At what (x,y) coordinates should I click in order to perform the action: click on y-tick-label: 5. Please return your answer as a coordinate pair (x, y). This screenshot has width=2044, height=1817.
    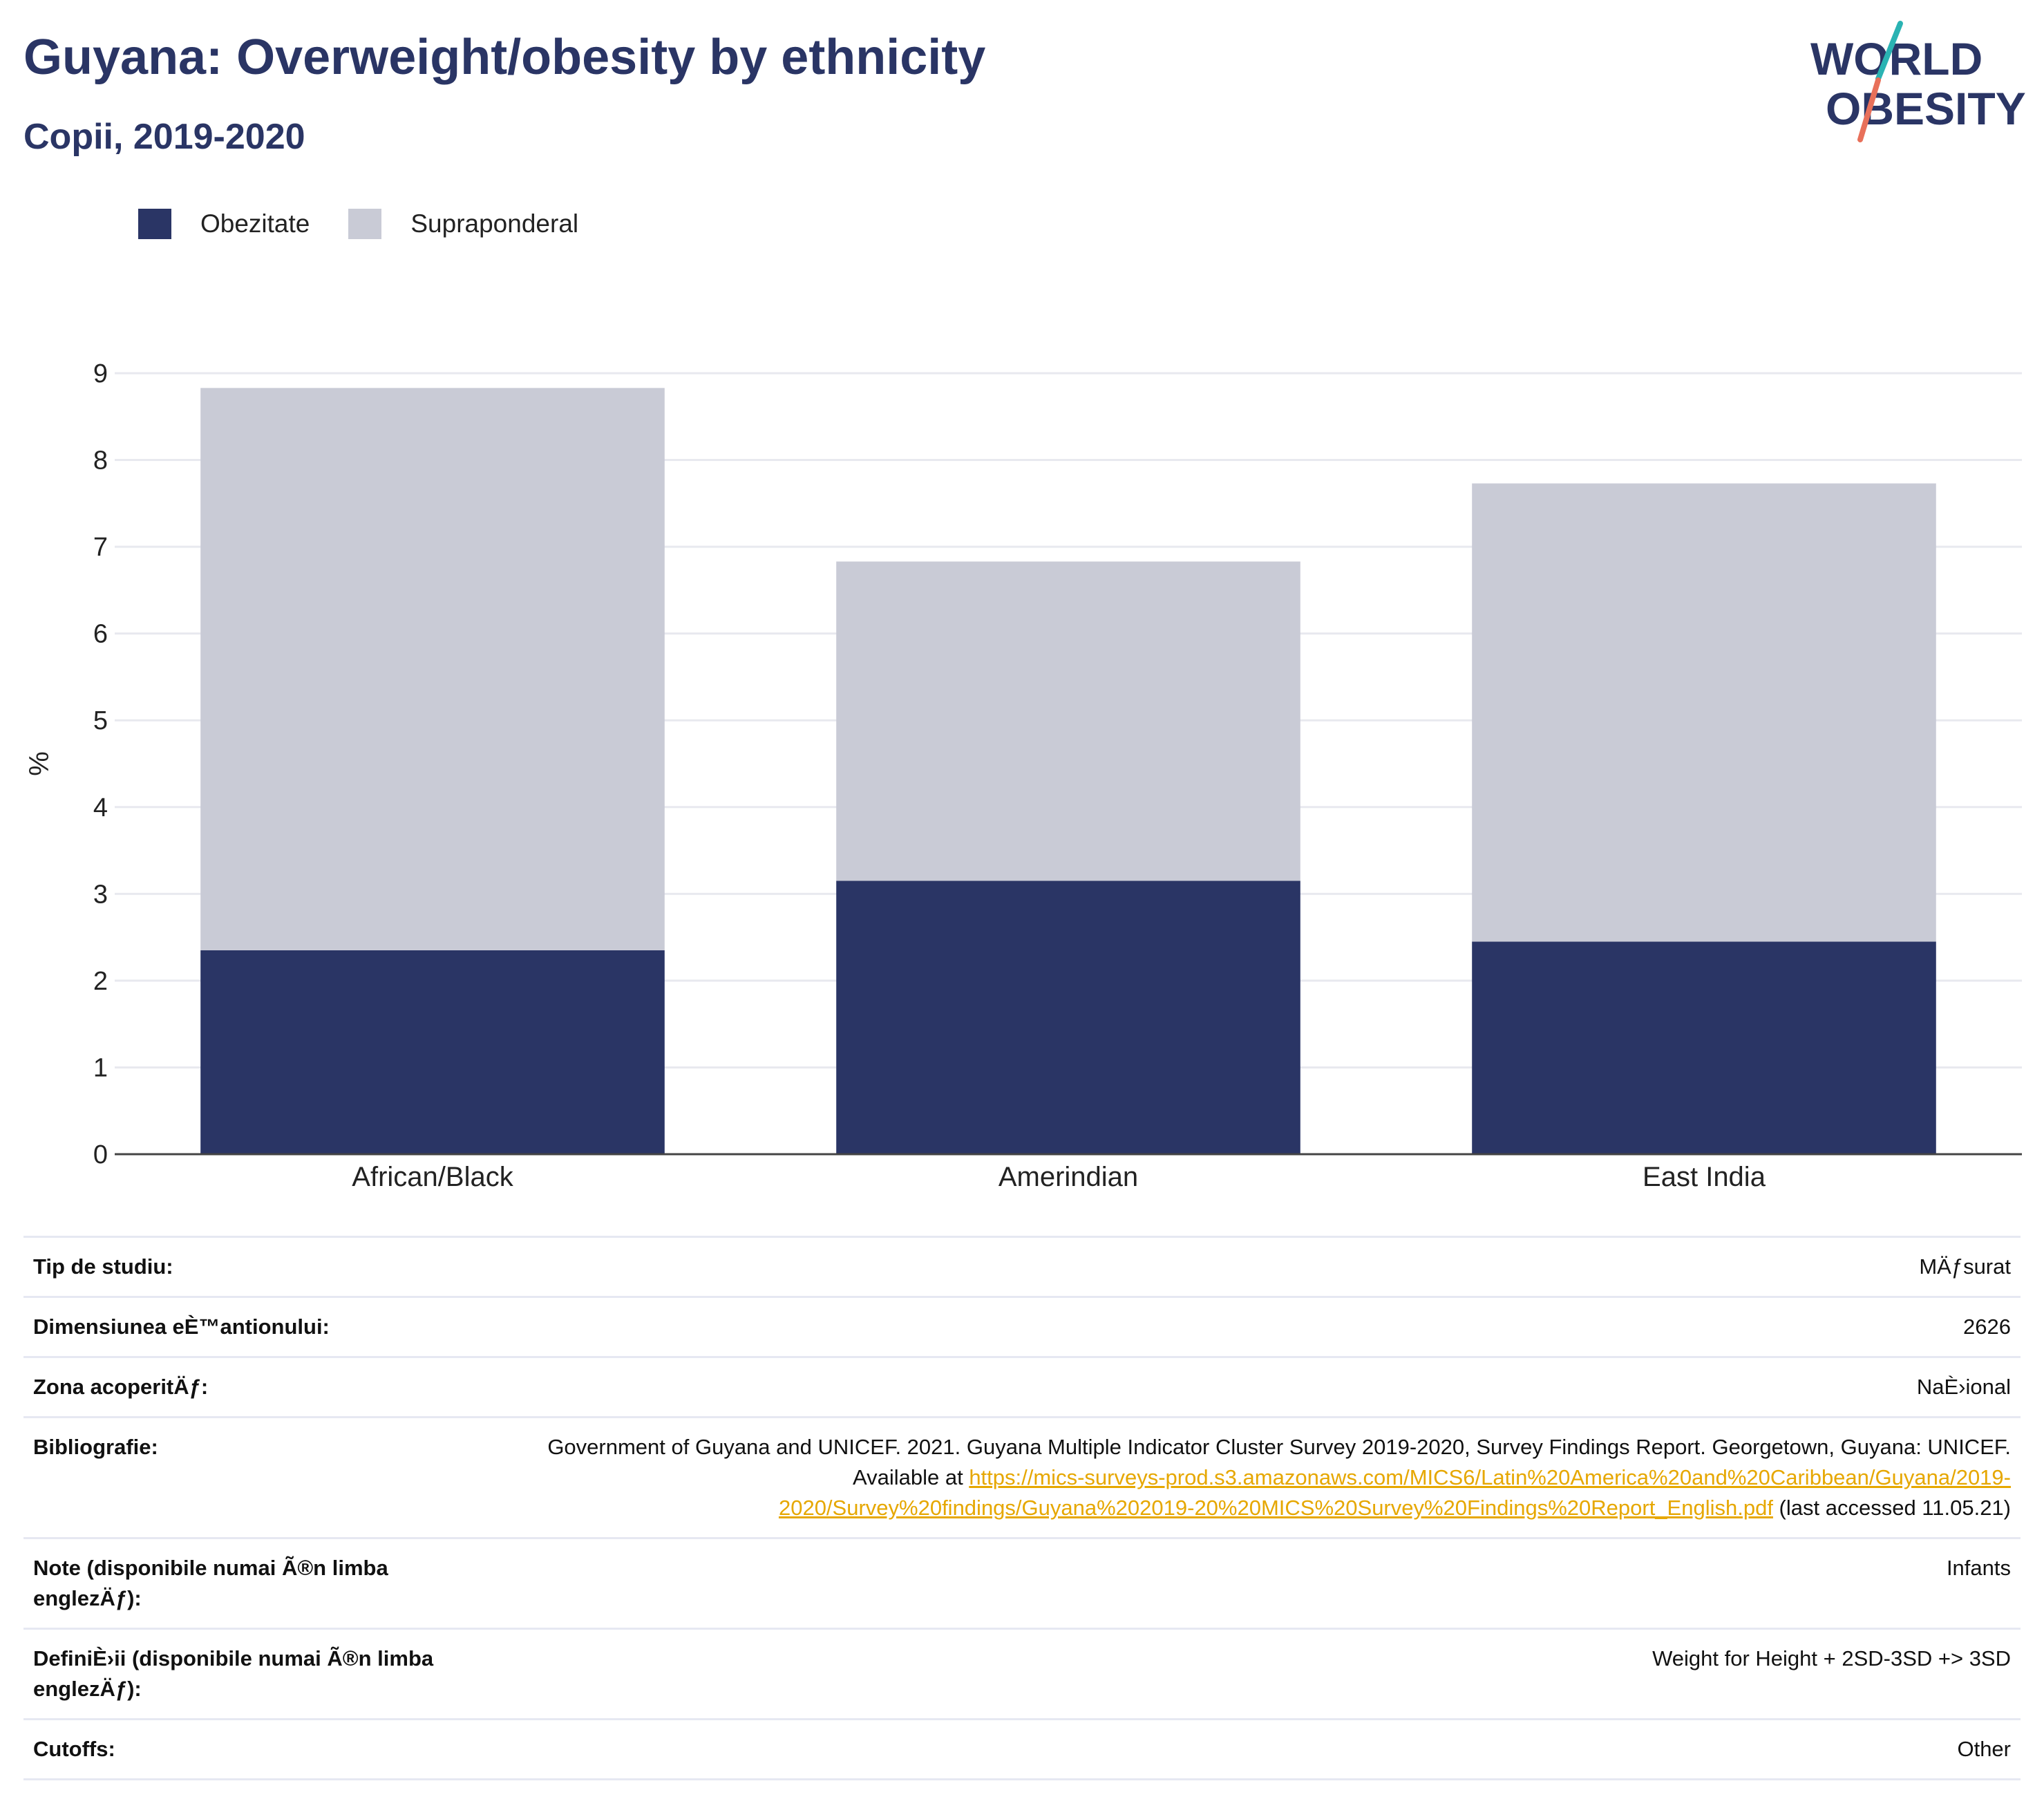
    Looking at the image, I should click on (100, 720).